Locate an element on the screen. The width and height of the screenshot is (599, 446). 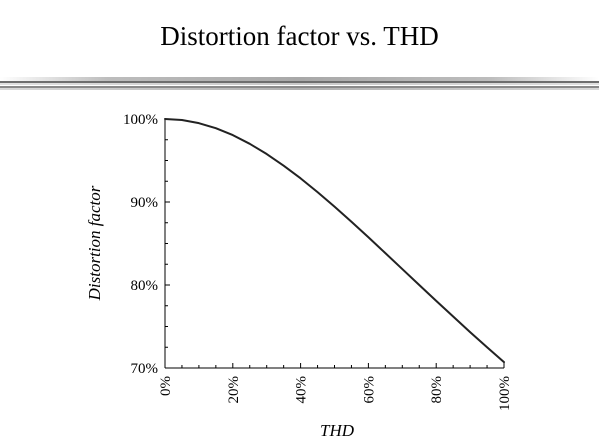
y-tick-label: 80% is located at coordinates (145, 286).